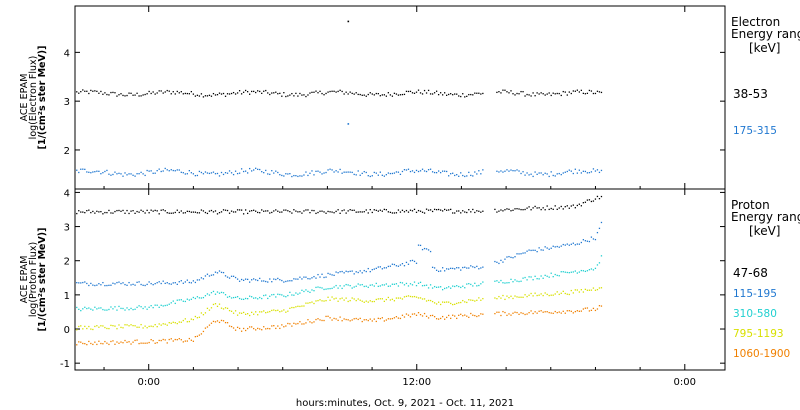 The image size is (800, 410). What do you see at coordinates (765, 34) in the screenshot?
I see `legend-subtitle: Energy ranges` at bounding box center [765, 34].